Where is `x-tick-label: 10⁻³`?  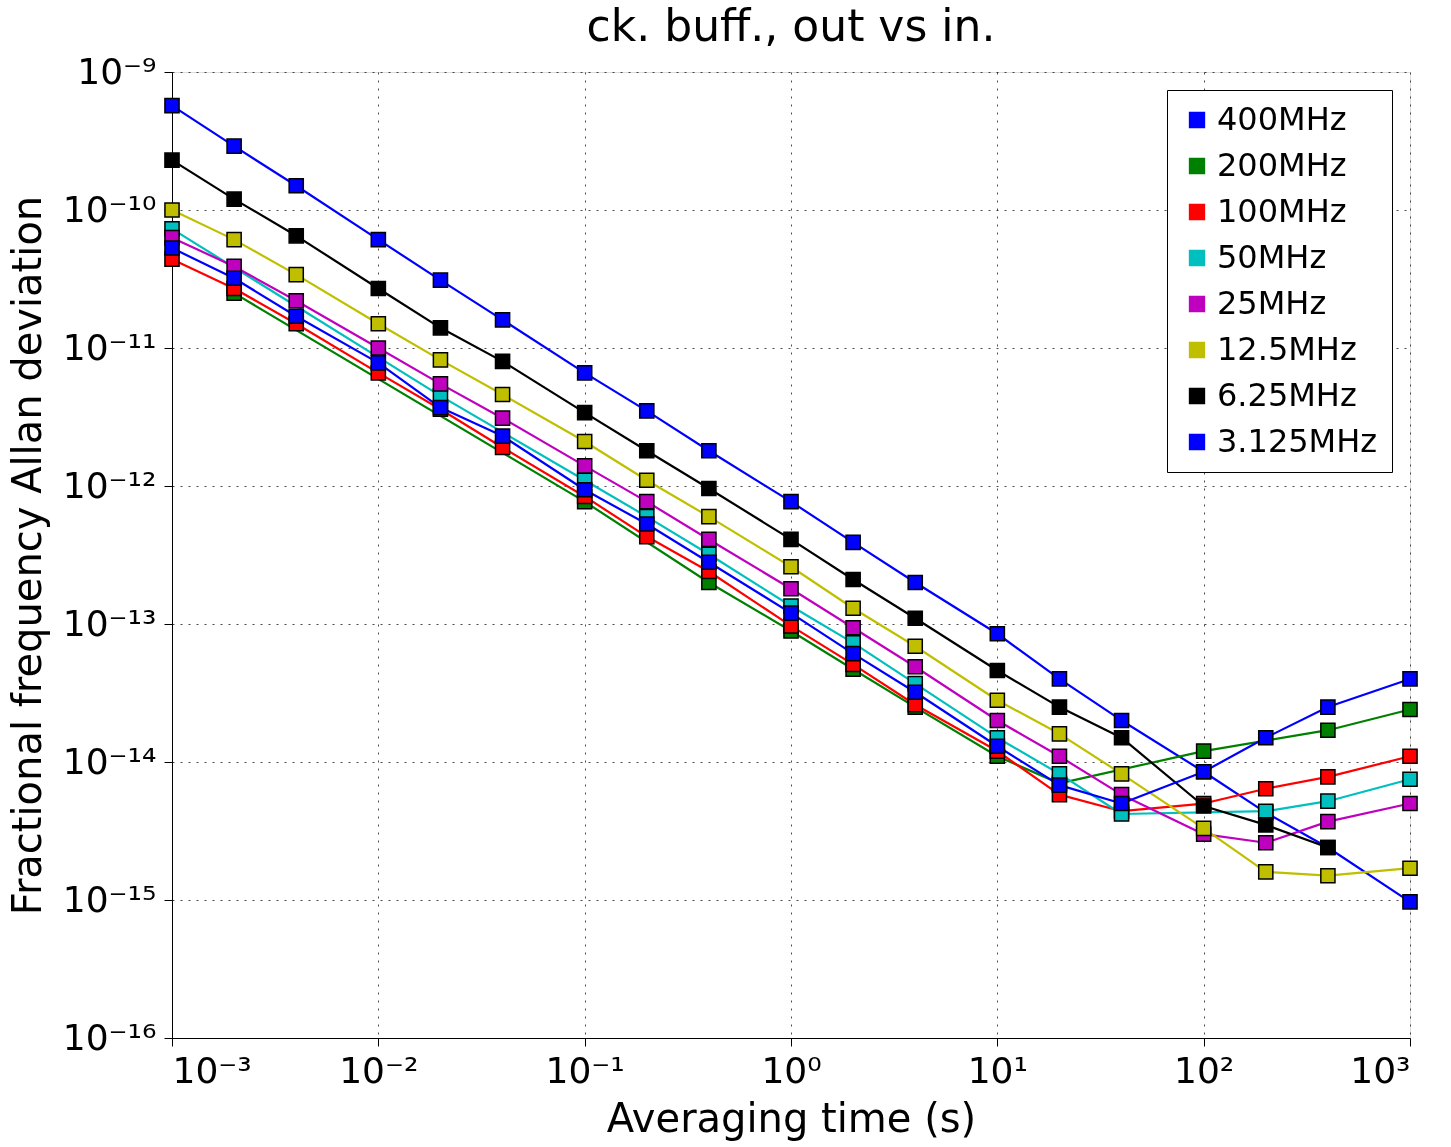
x-tick-label: 10⁻³ is located at coordinates (212, 1070).